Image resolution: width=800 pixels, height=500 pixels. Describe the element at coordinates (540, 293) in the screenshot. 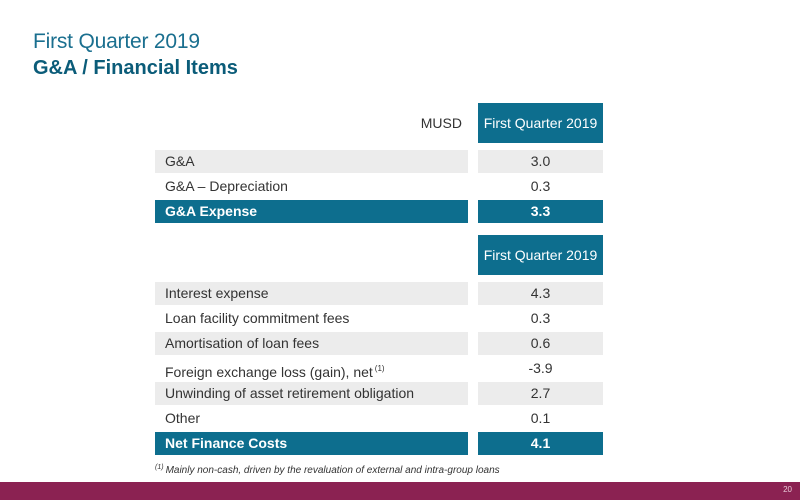

I see `interest-expense-value: 4.3` at that location.